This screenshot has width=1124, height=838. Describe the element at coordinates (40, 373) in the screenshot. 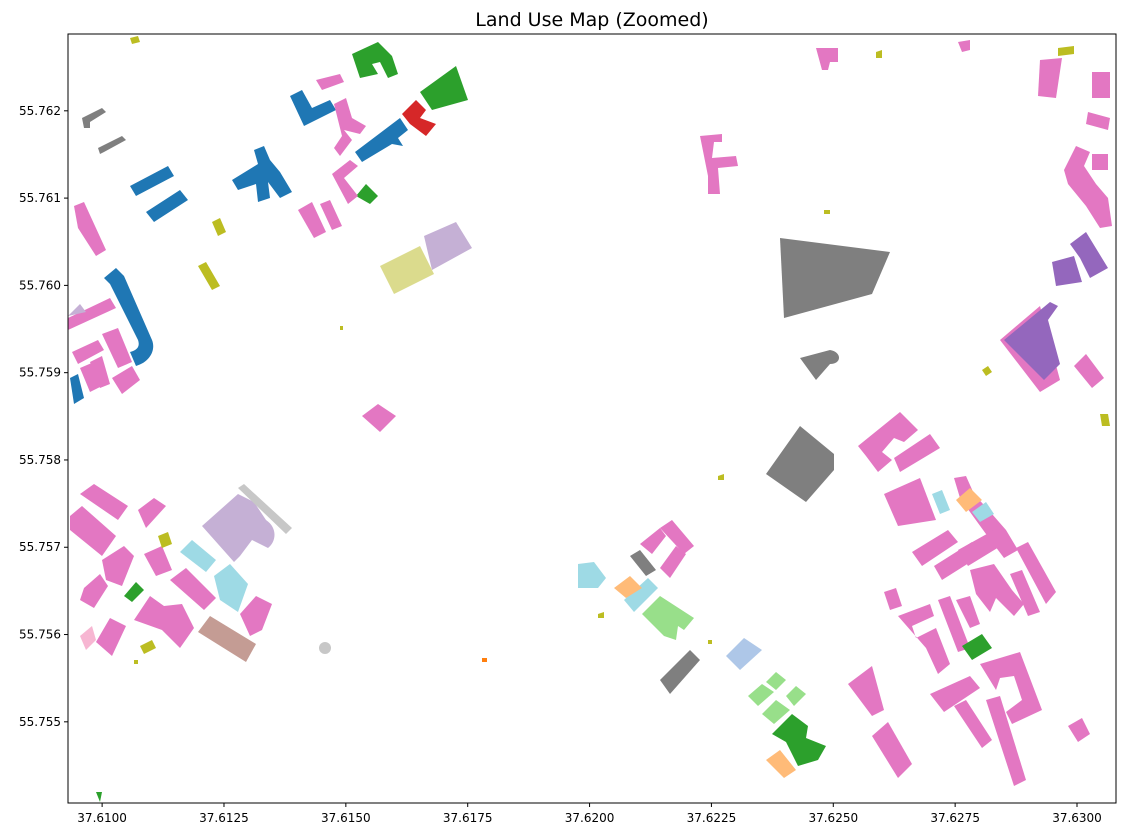

I see `y-tick-label: 55.759` at that location.